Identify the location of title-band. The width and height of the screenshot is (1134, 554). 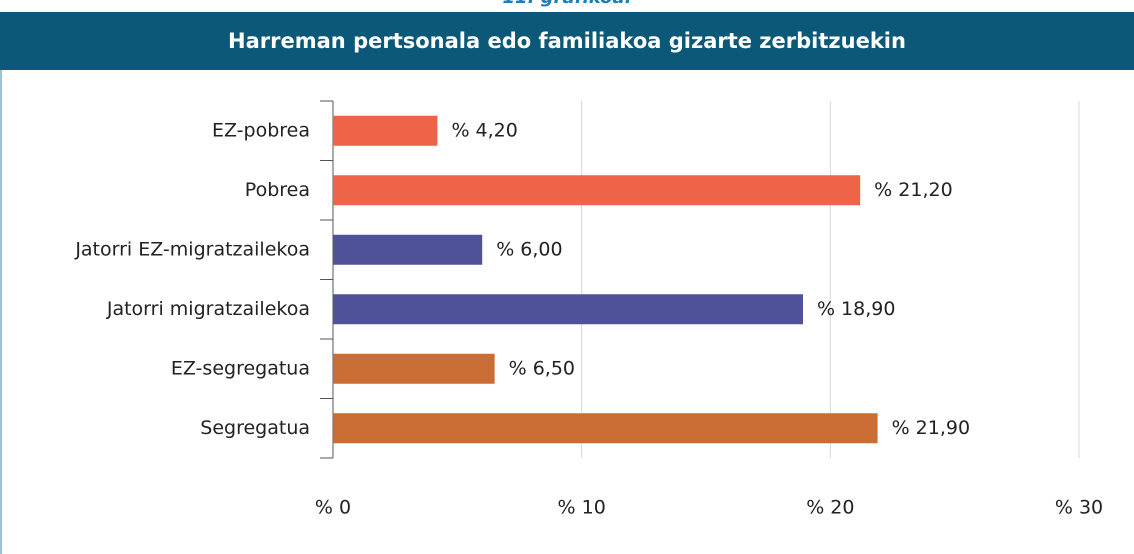
(567, 41).